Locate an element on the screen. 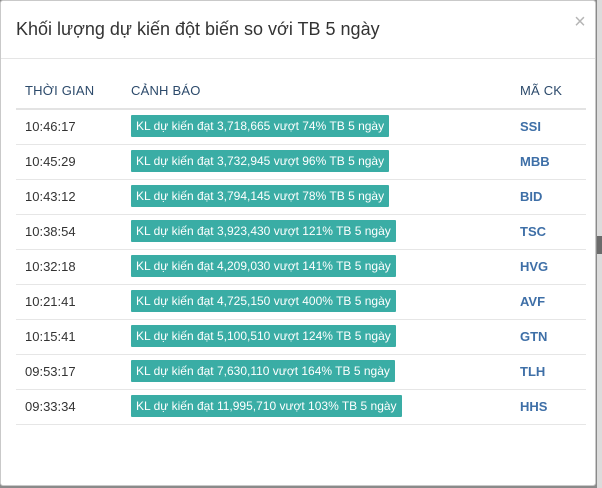 Image resolution: width=602 pixels, height=488 pixels. row-time: 09:53:17 is located at coordinates (50, 371).